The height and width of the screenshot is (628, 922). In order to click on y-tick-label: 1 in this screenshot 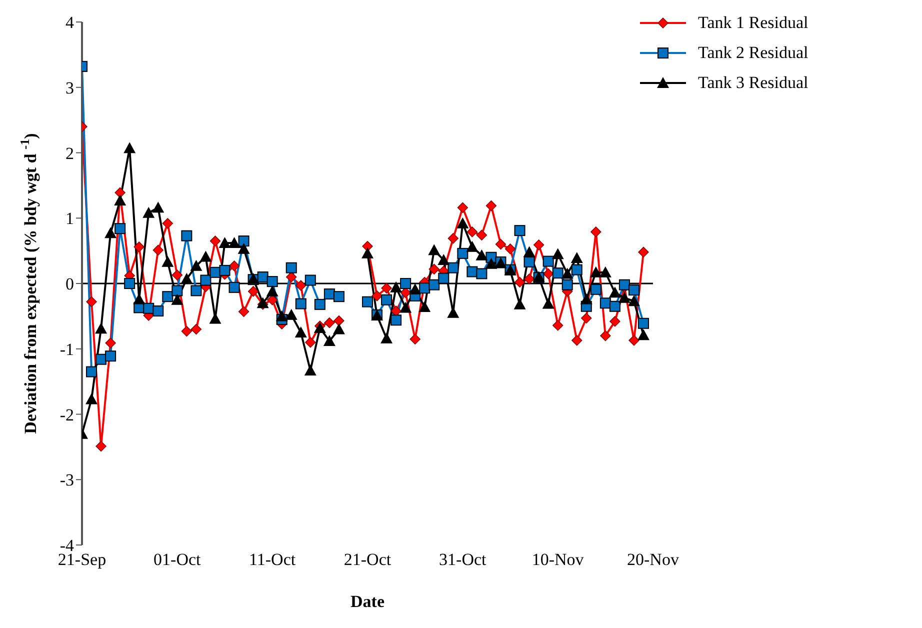, I will do `click(70, 218)`.